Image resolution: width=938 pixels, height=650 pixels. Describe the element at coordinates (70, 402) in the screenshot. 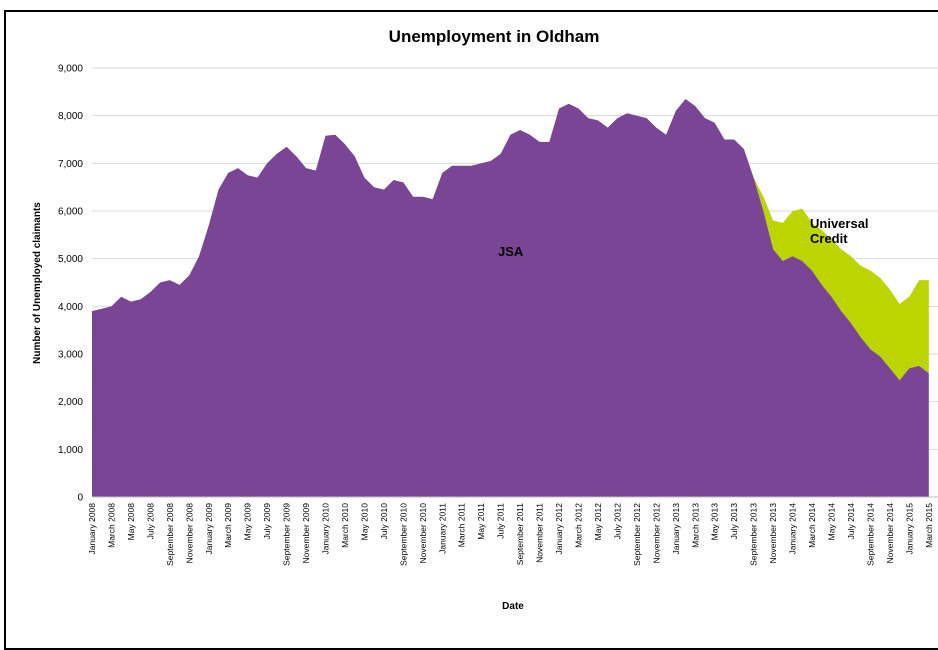

I see `y-tick-label: 2,000` at that location.